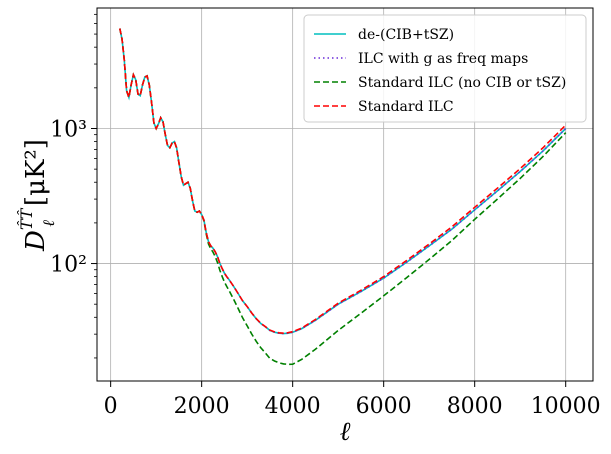  Describe the element at coordinates (406, 35) in the screenshot. I see `legend-entry: de-(CIB+tSZ)` at that location.